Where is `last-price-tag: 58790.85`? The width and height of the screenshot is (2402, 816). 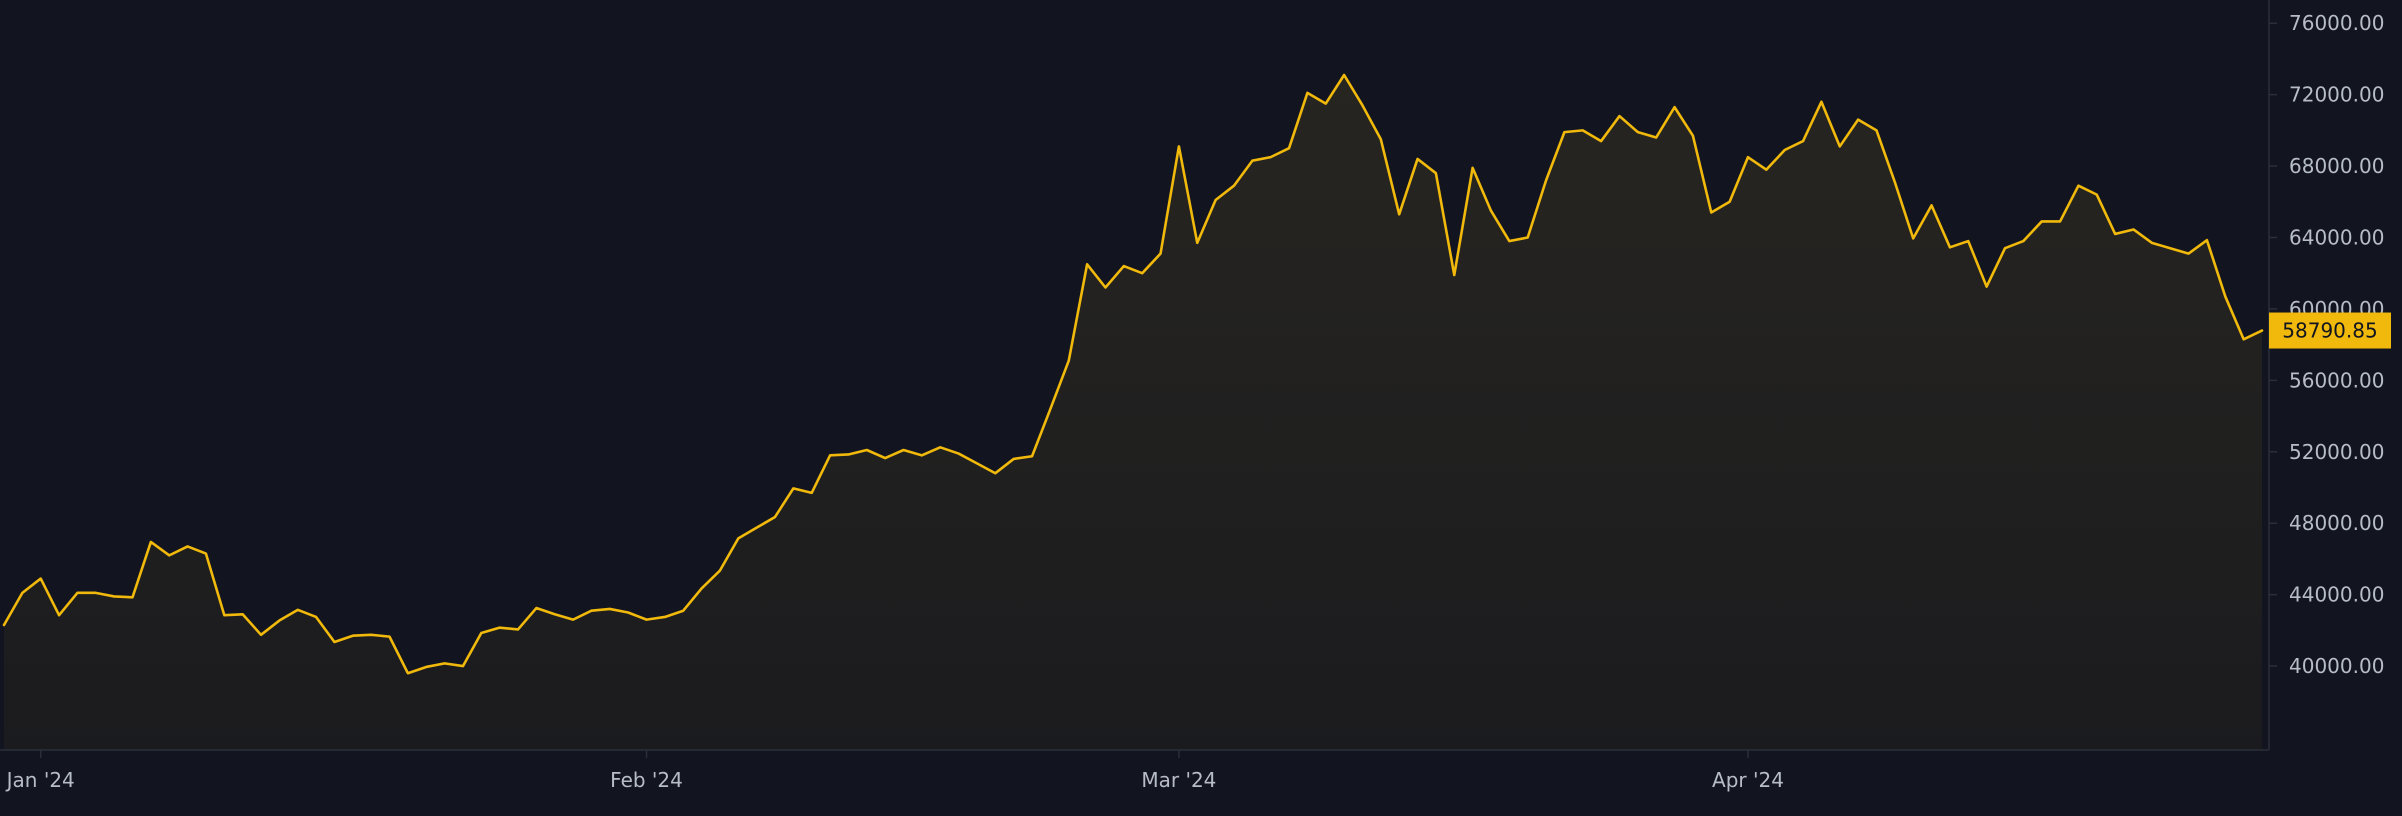
last-price-tag: 58790.85 is located at coordinates (2330, 330).